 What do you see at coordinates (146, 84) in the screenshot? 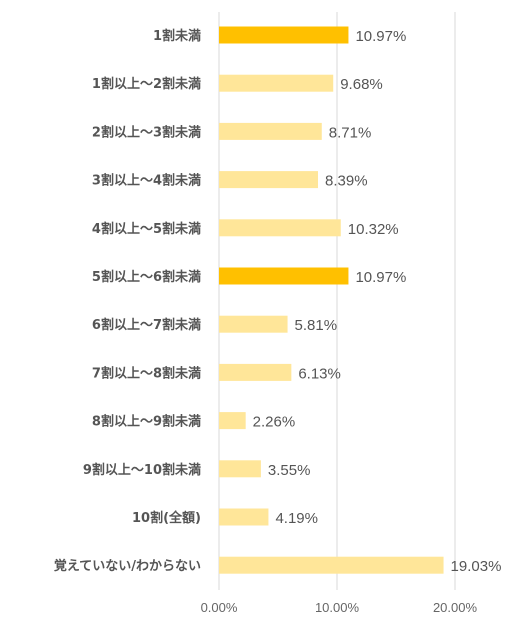
I see `category-label: 1割以上～2割未満` at bounding box center [146, 84].